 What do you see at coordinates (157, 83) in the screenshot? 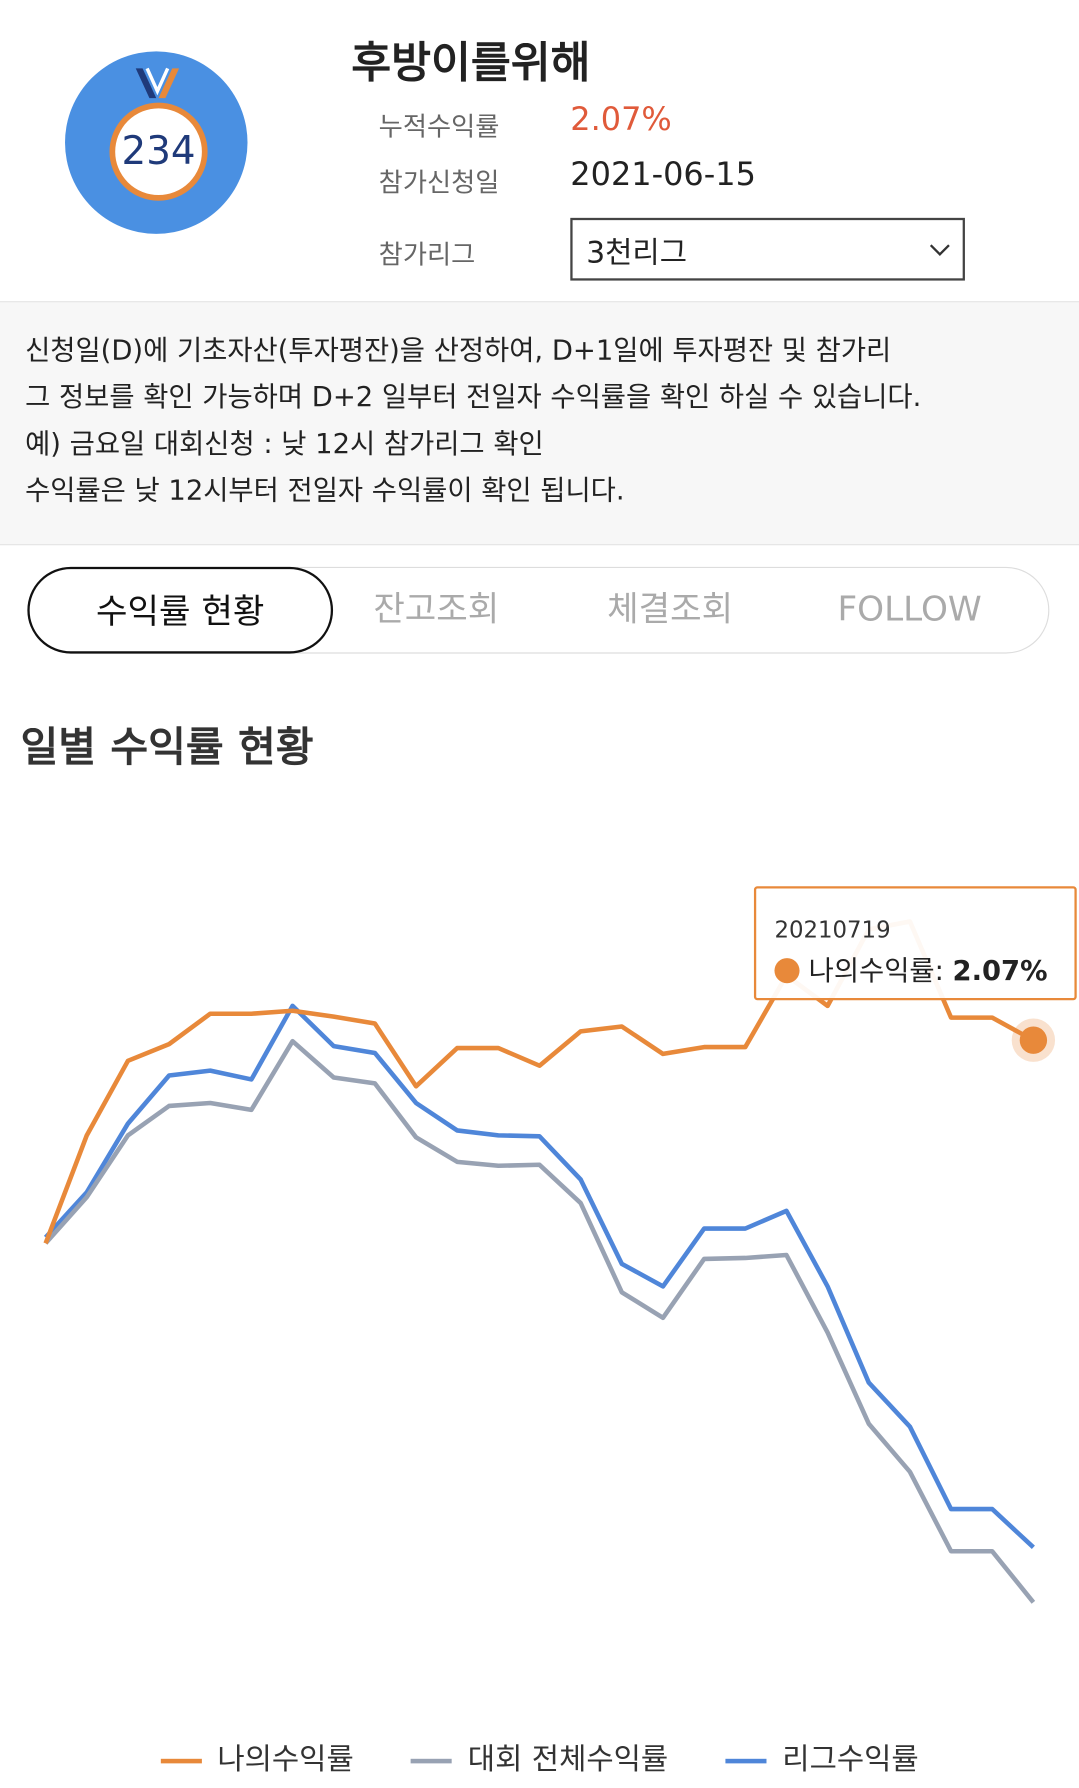
I see `ribbon` at bounding box center [157, 83].